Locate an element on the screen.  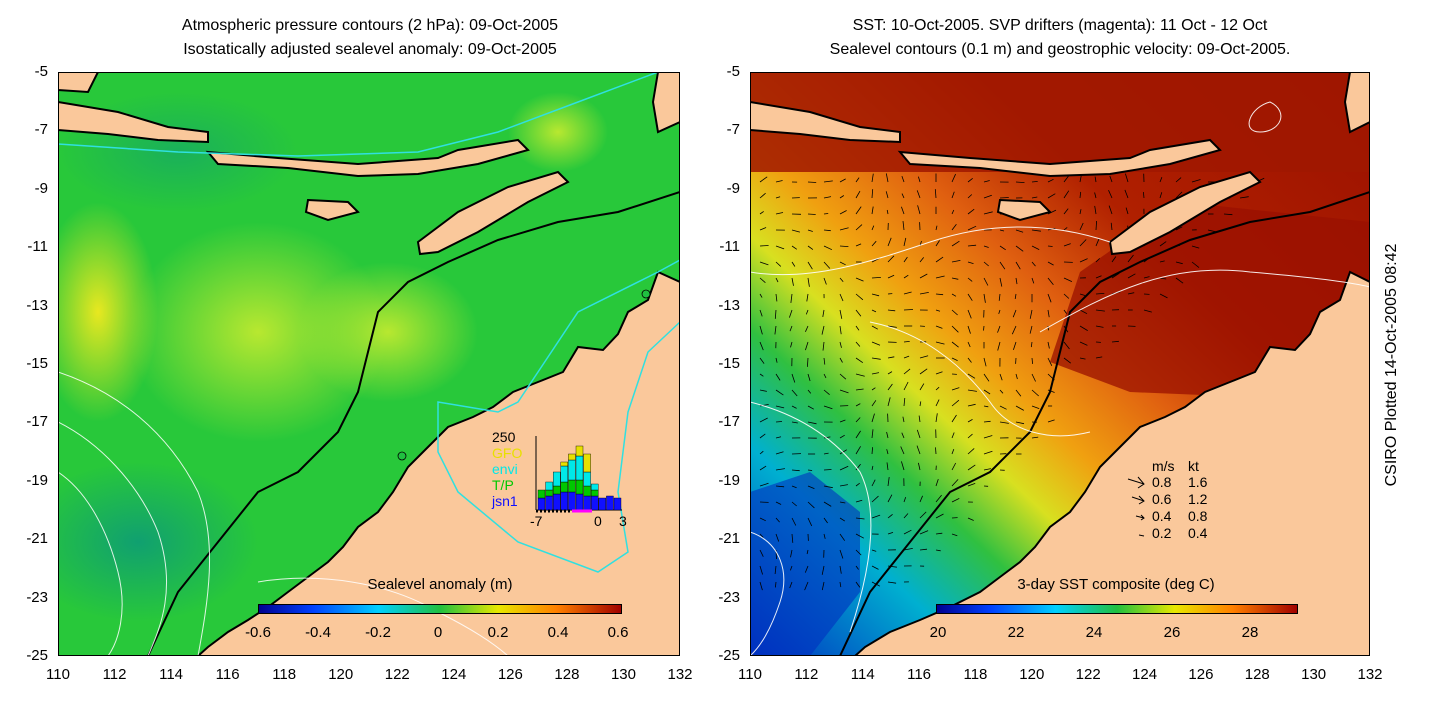
left-cb-tick: 0.2 is located at coordinates (498, 632).